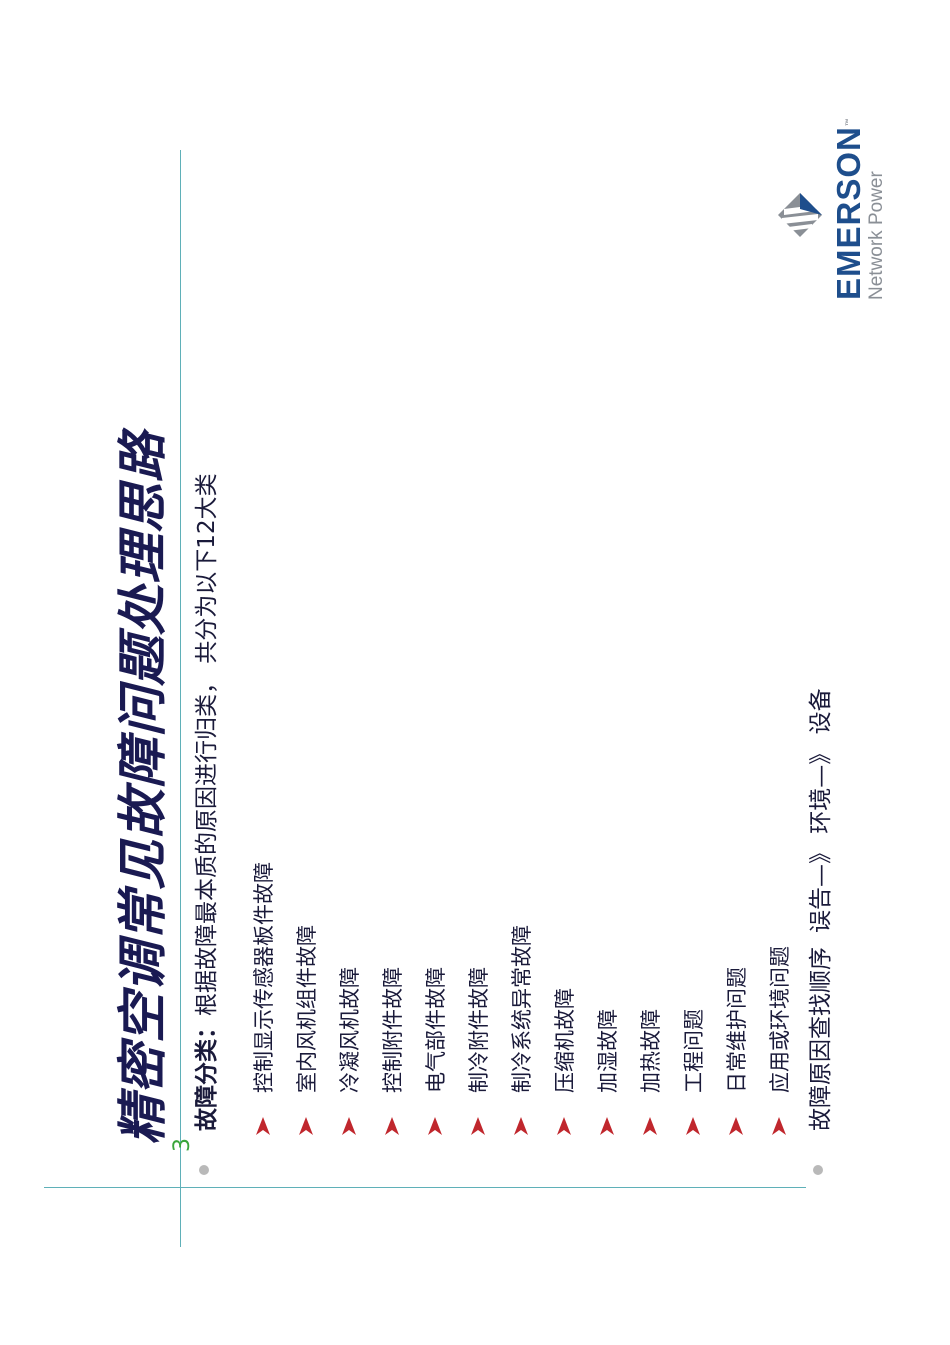 This screenshot has width=950, height=1345. I want to click on category-label: 室内风机组件故障, so click(306, 1009).